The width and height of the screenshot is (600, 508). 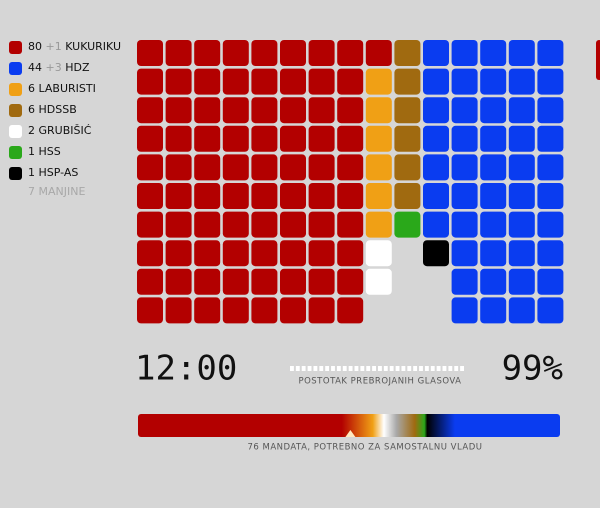 What do you see at coordinates (65, 130) in the screenshot?
I see `legend-text: GRUBIŠIĆ` at bounding box center [65, 130].